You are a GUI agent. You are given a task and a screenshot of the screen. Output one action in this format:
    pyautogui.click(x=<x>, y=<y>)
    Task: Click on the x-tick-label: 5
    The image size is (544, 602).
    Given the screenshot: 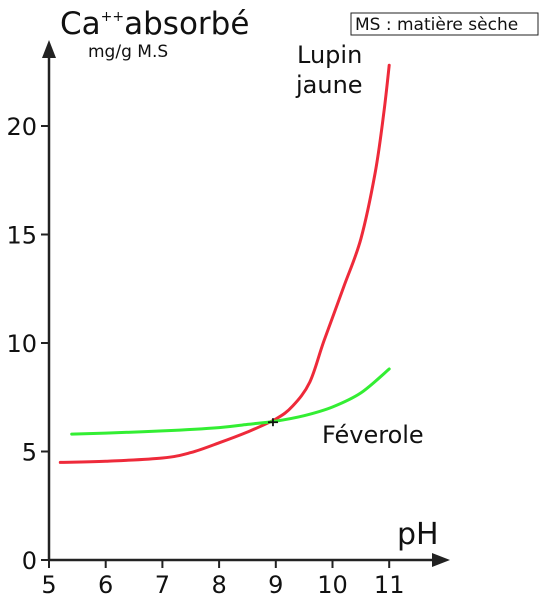 What is the action you would take?
    pyautogui.click(x=48, y=585)
    